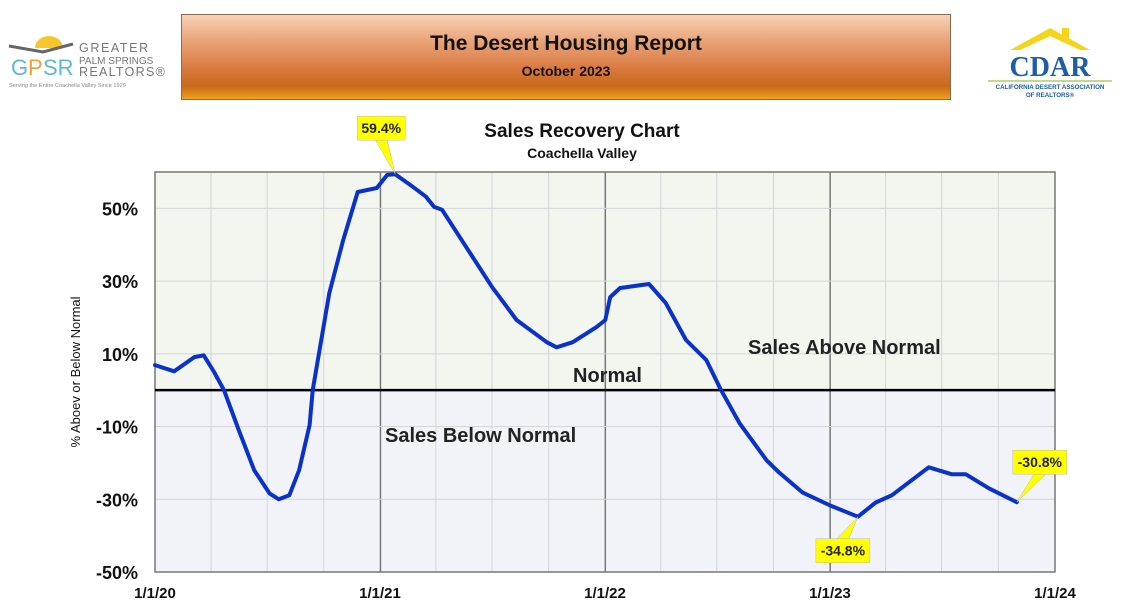 Image resolution: width=1125 pixels, height=612 pixels. I want to click on normal-label: Normal, so click(607, 376).